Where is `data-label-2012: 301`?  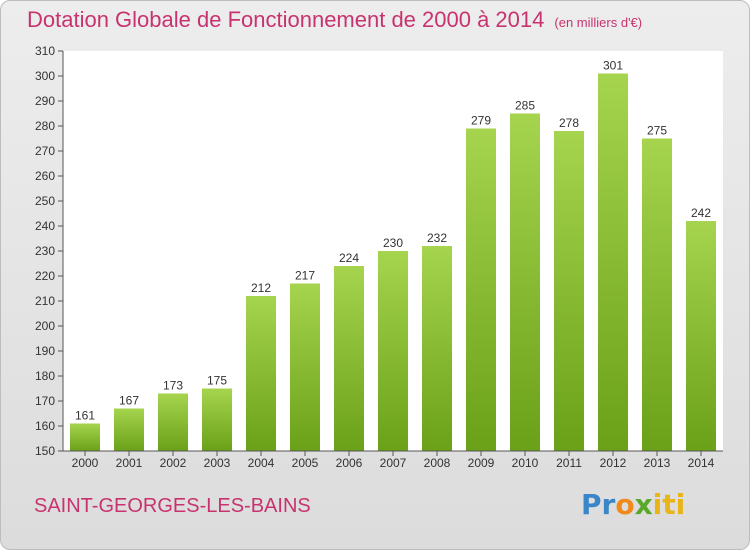 data-label-2012: 301 is located at coordinates (613, 66).